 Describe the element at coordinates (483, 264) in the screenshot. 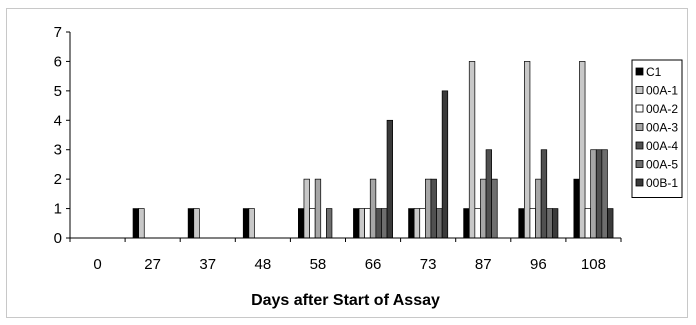

I see `x-tick-label: 87` at that location.